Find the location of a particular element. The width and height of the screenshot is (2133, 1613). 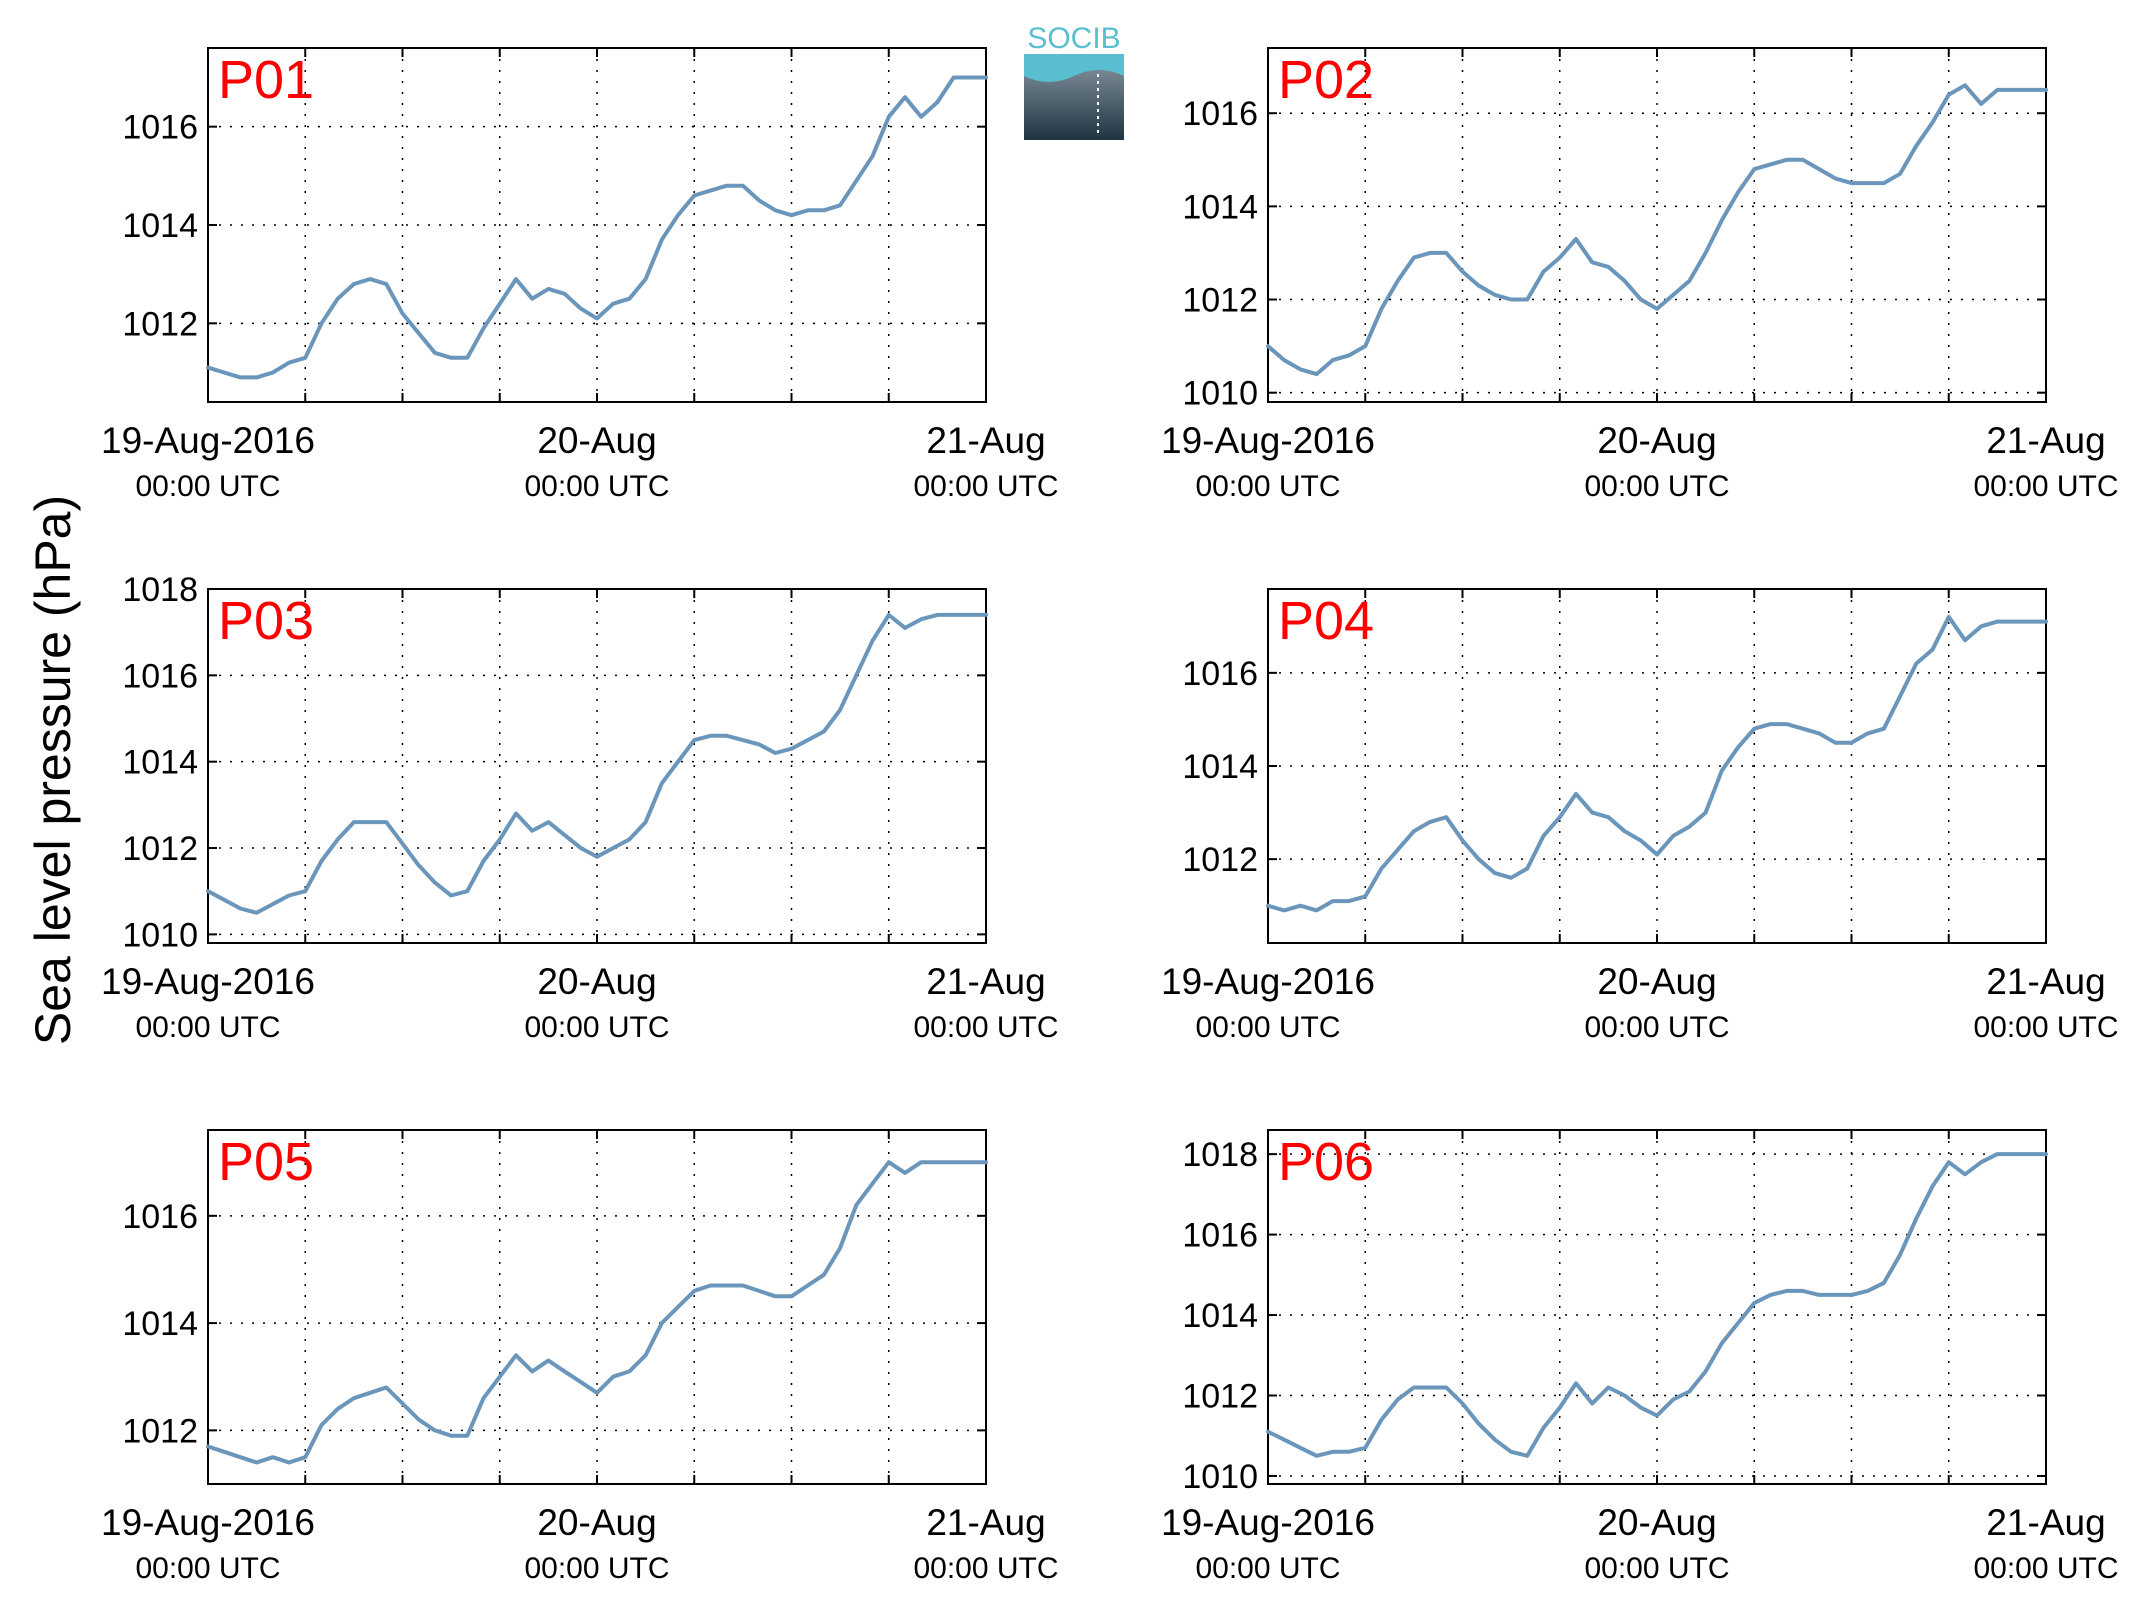

panel-label: P02 is located at coordinates (1326, 80).